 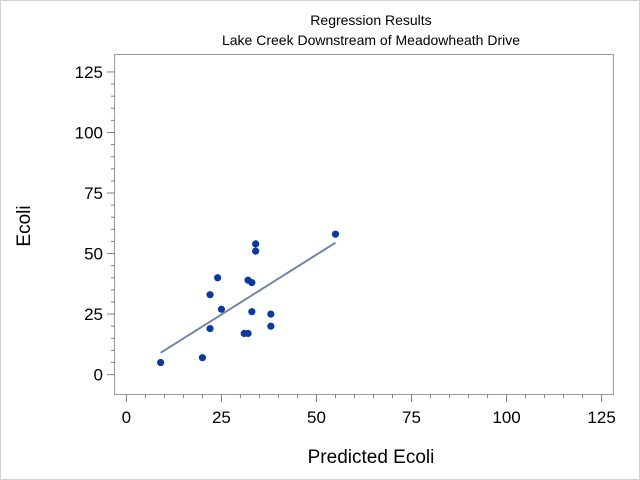 I want to click on y-tick-label: 125, so click(x=89, y=72).